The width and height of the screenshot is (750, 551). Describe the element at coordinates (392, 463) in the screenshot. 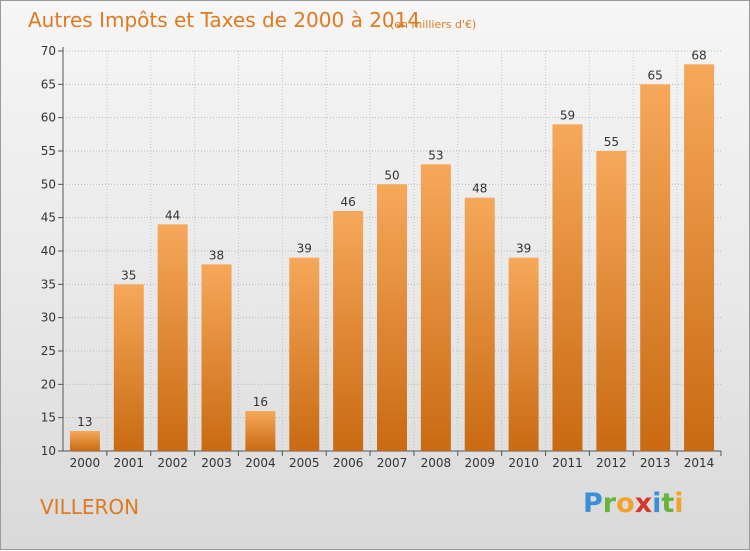

I see `x-tick-label: 2007` at that location.